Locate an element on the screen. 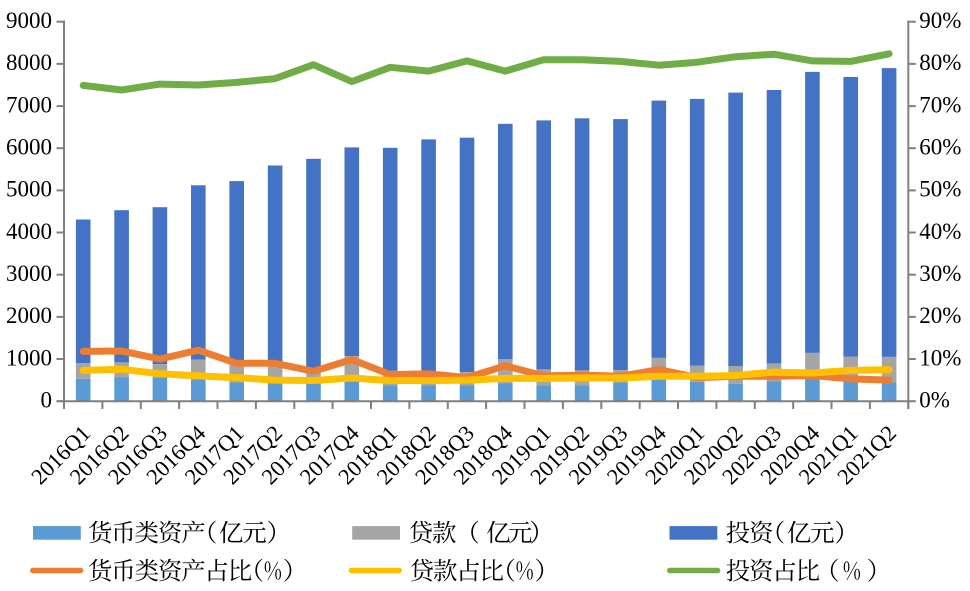 Image resolution: width=970 pixels, height=591 pixels. svg-text: 6000 is located at coordinates (29, 147).